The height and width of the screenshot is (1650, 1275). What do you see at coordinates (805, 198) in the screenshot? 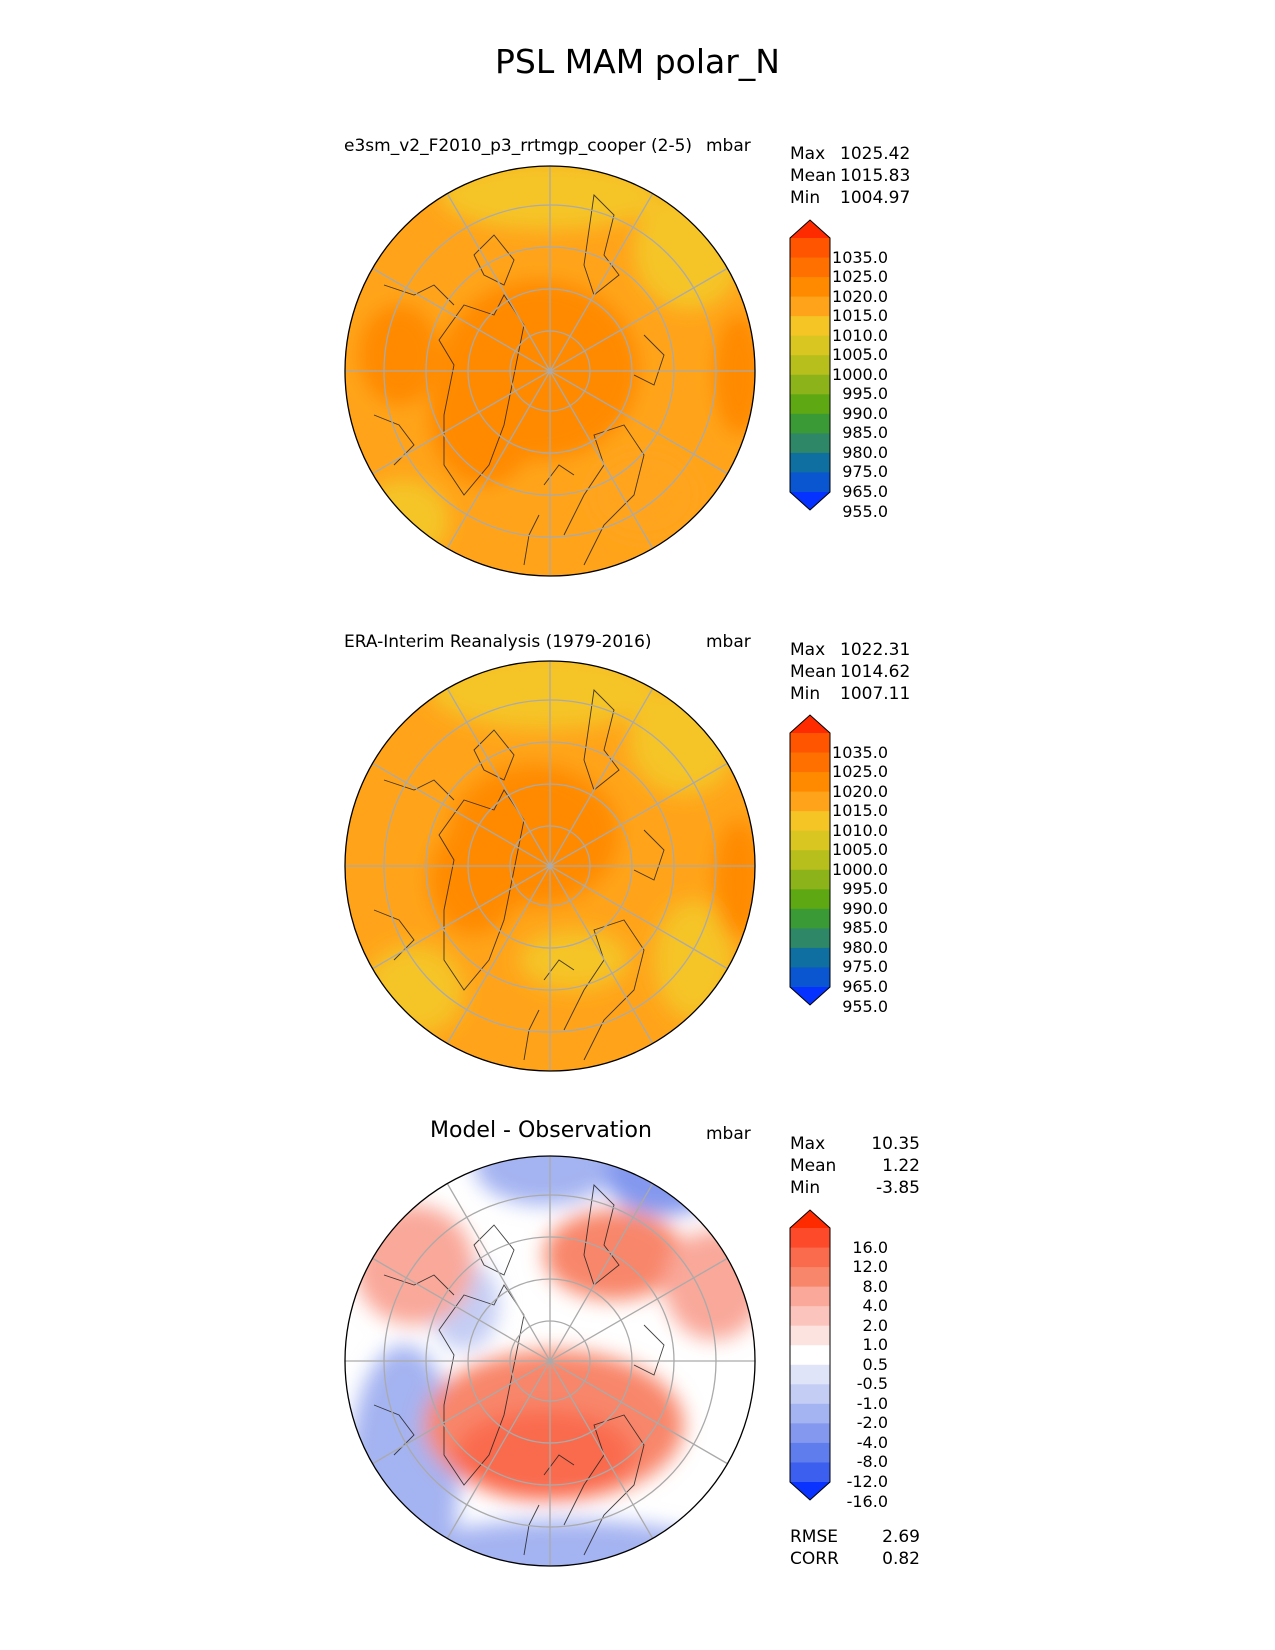
I see `panel1-stat-min-label: Min` at bounding box center [805, 198].